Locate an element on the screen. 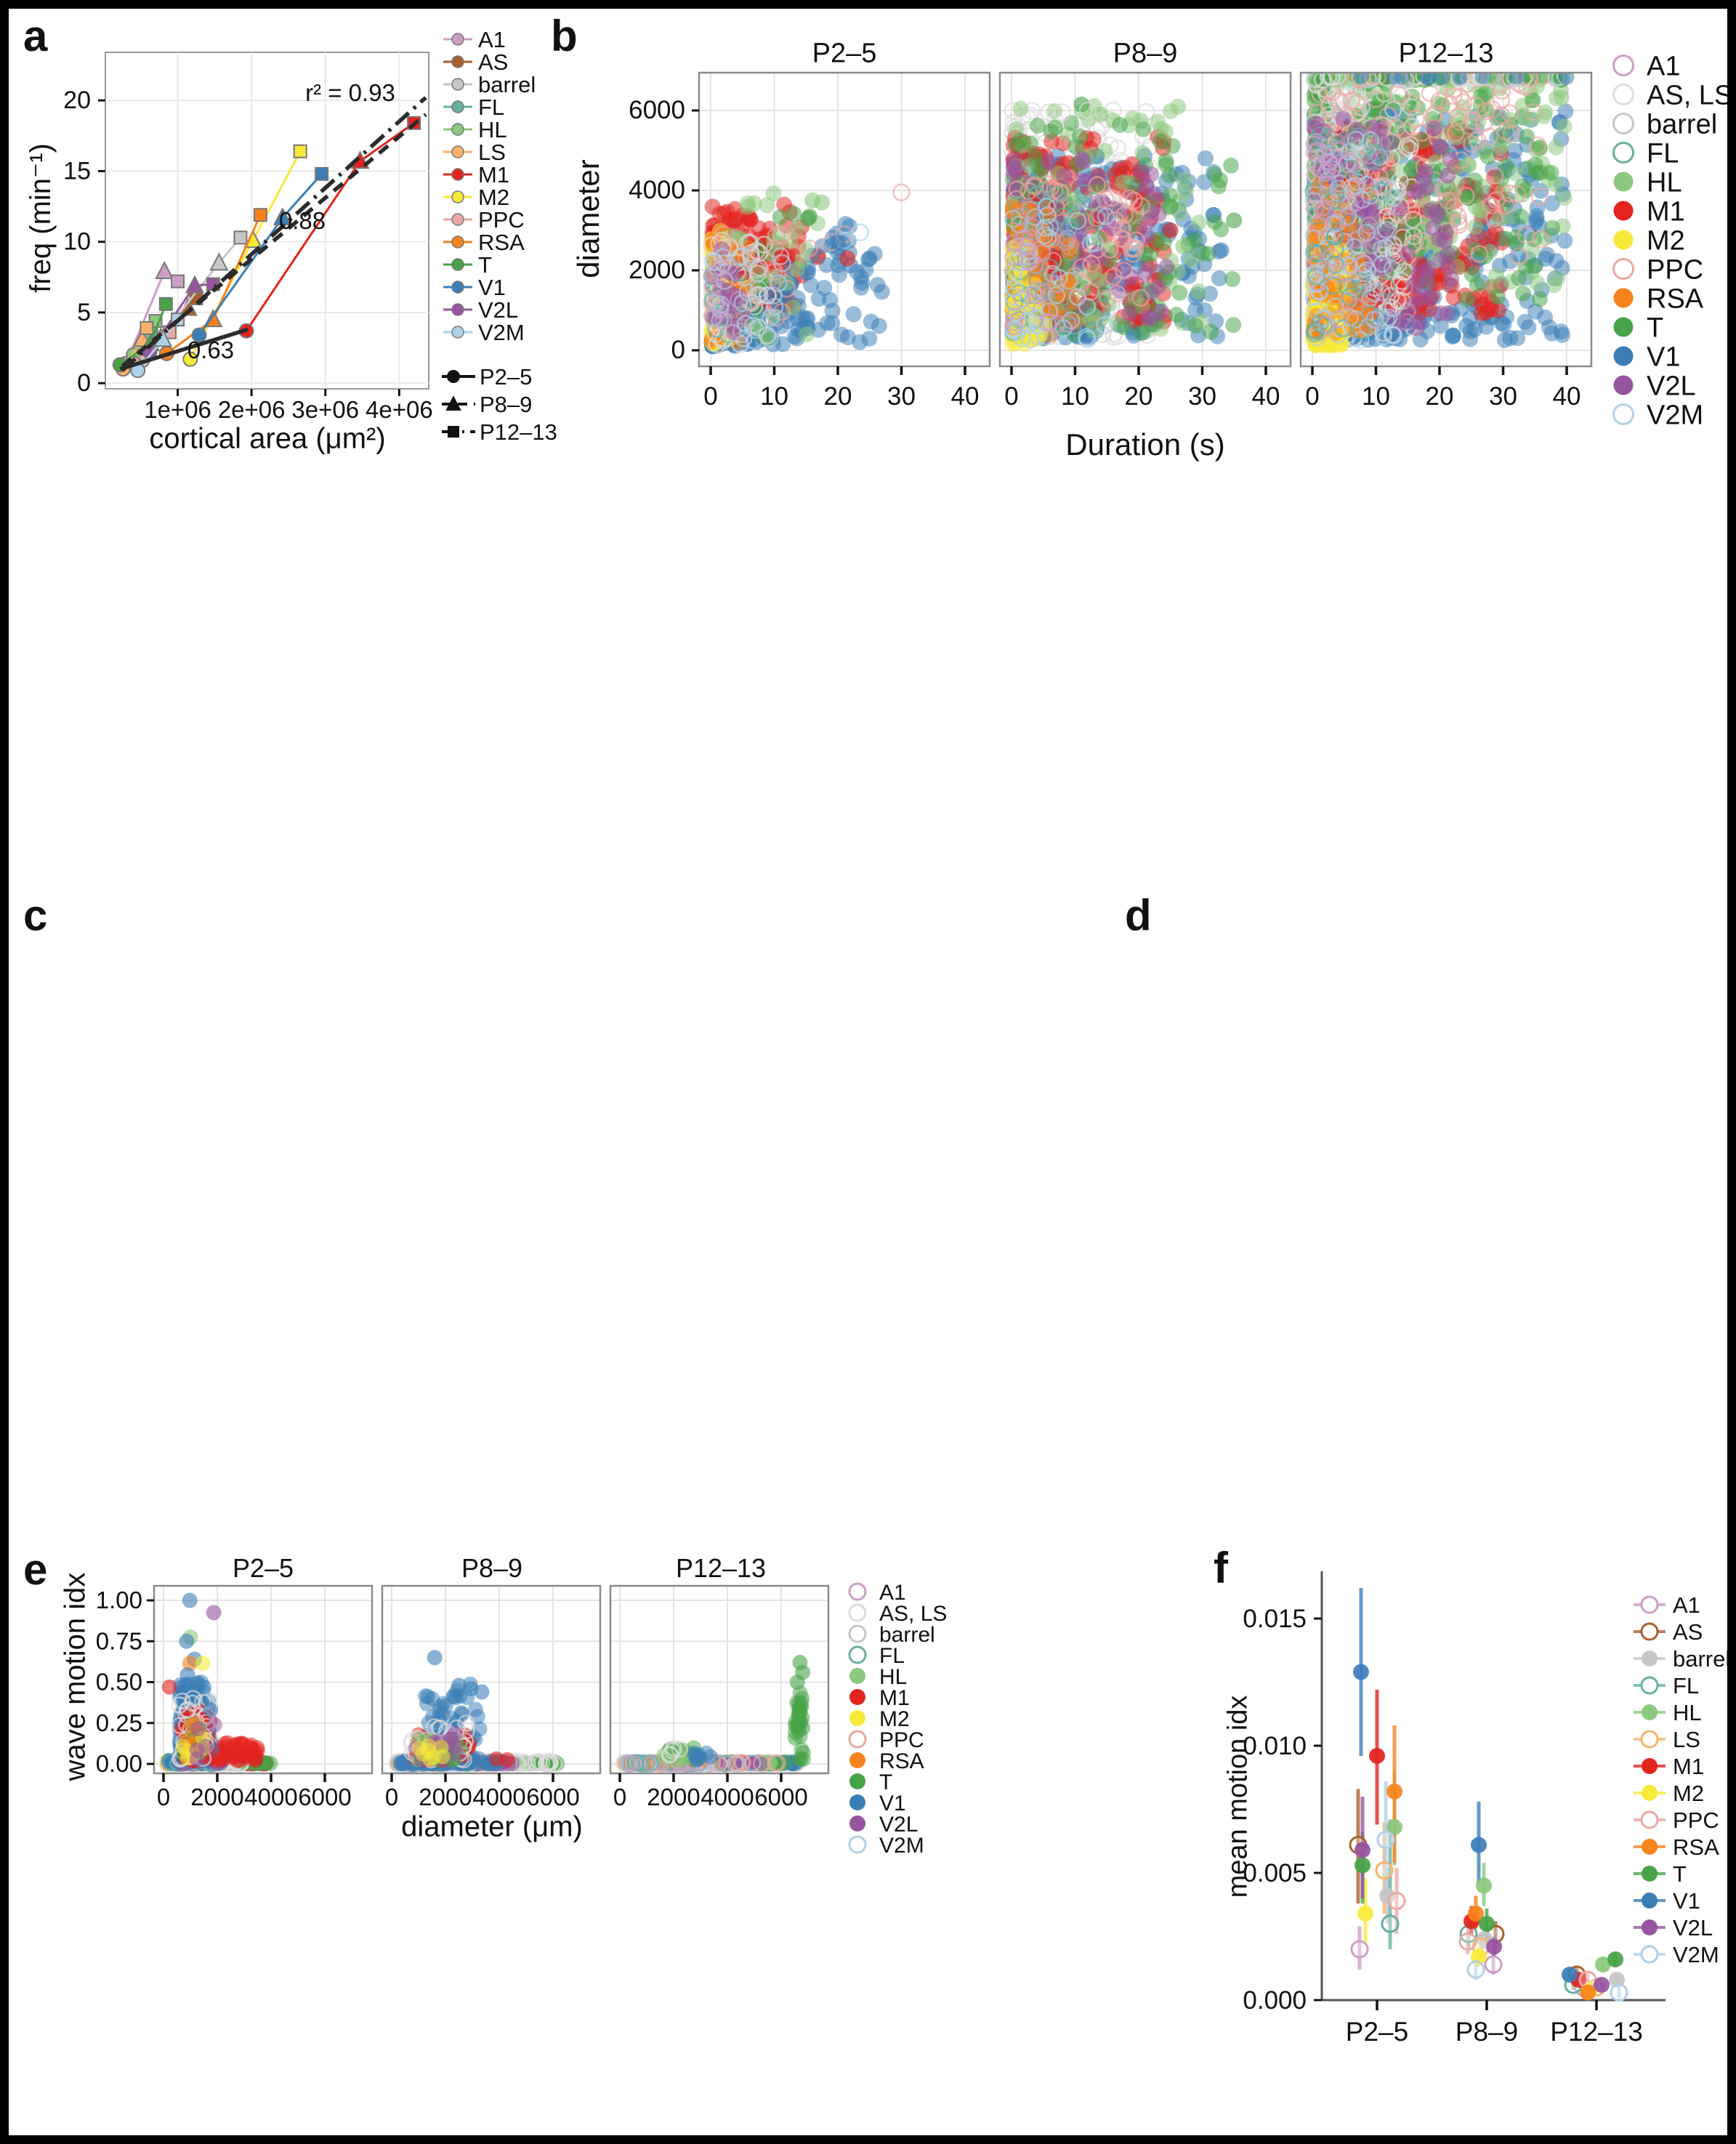 This screenshot has width=1736, height=2144. facet-points is located at coordinates (1439, 213).